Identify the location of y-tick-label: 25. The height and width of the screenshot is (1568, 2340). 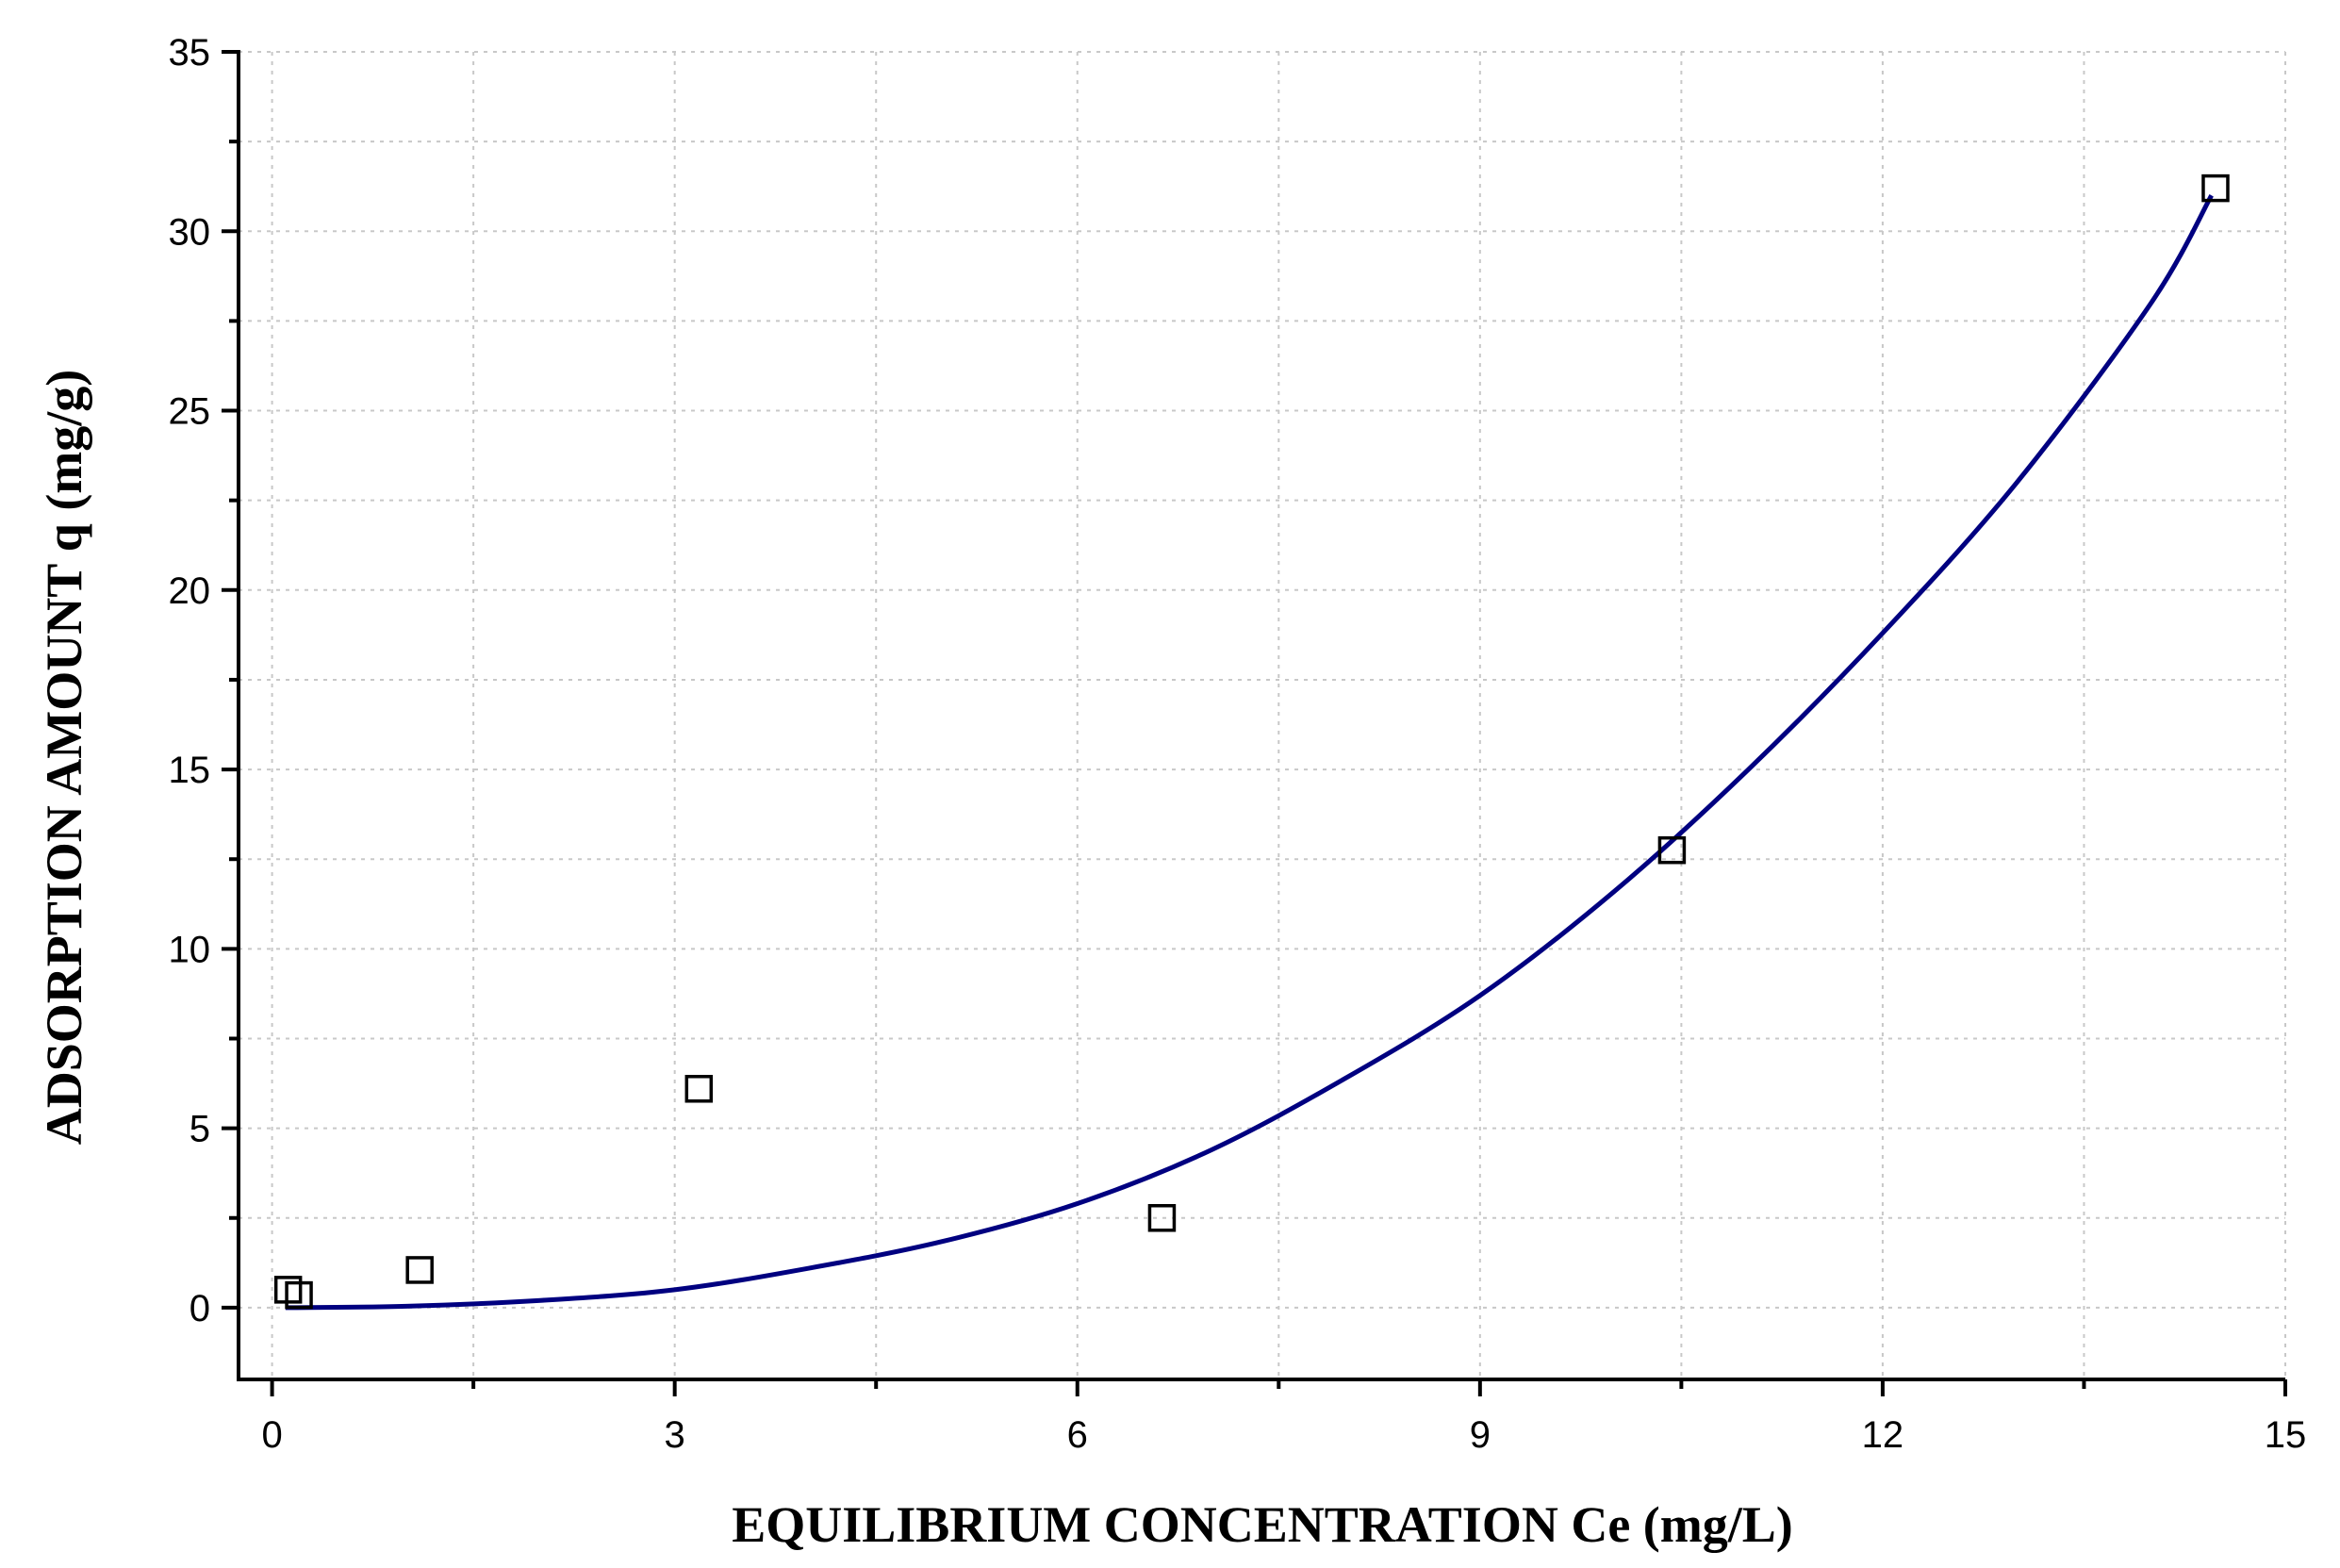
(190, 412).